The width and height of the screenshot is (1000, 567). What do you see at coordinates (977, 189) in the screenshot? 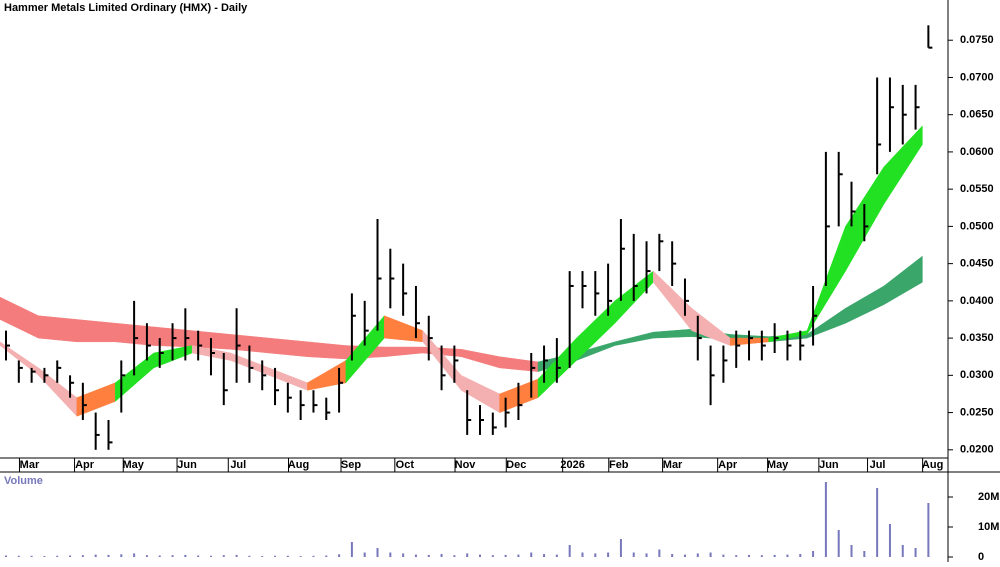
I see `y-tick-label: 0.0550` at bounding box center [977, 189].